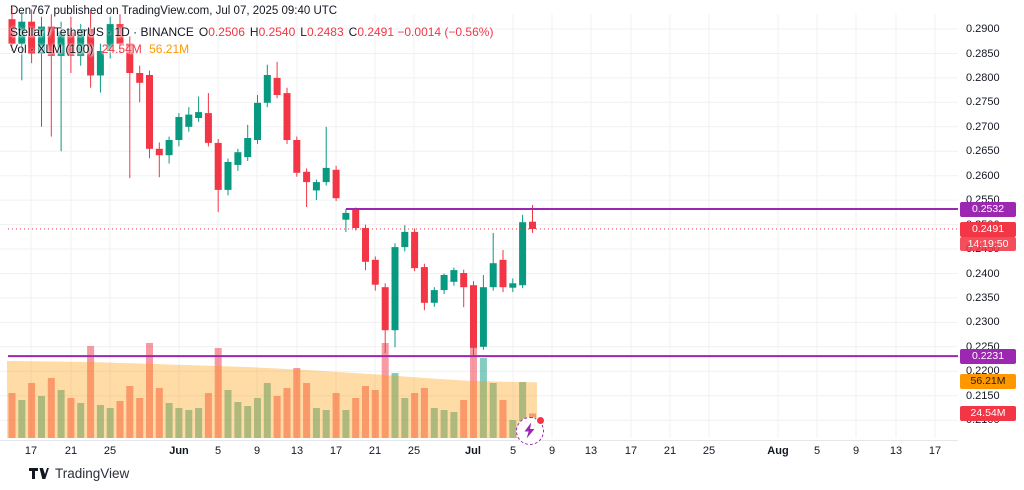 This screenshot has width=1024, height=490. I want to click on notification-dot, so click(540, 420).